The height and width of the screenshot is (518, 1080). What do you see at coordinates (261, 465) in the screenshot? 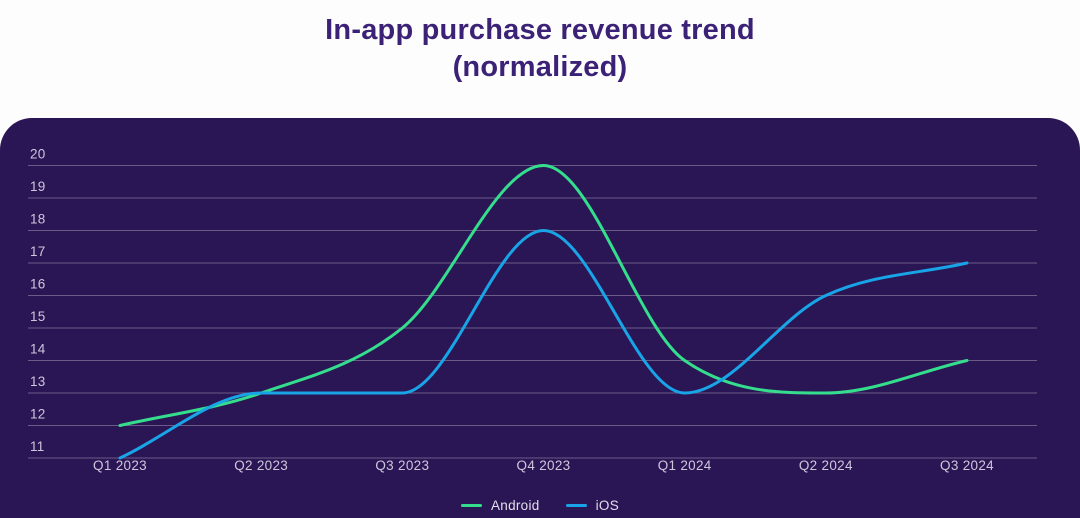
I see `x-axis-label-q2-2023: Q2 2023` at bounding box center [261, 465].